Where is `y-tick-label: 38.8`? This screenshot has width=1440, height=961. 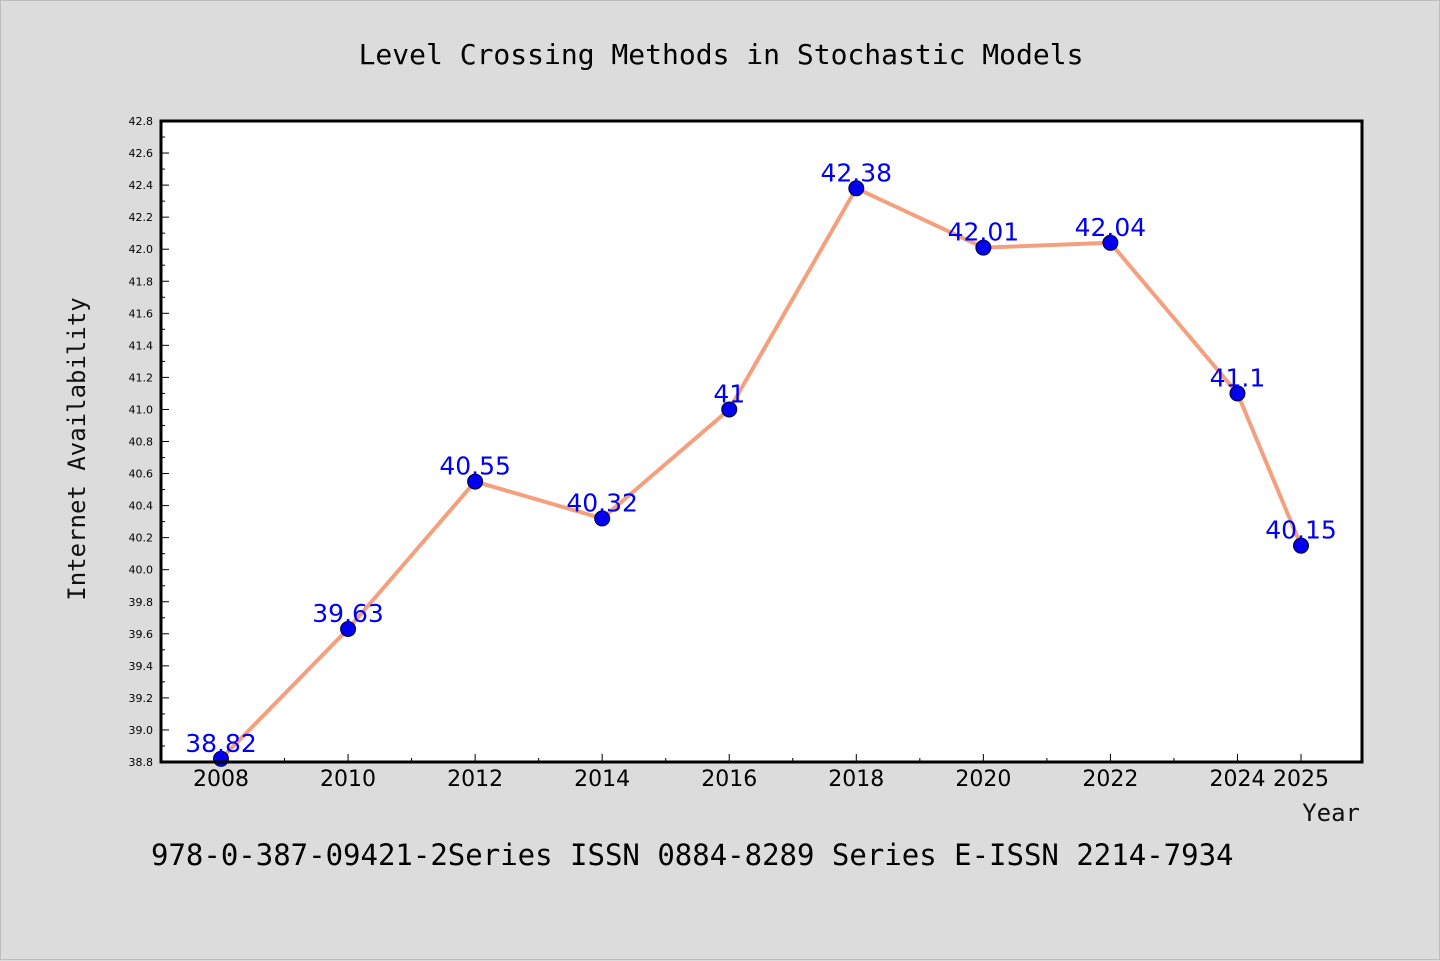 y-tick-label: 38.8 is located at coordinates (141, 762).